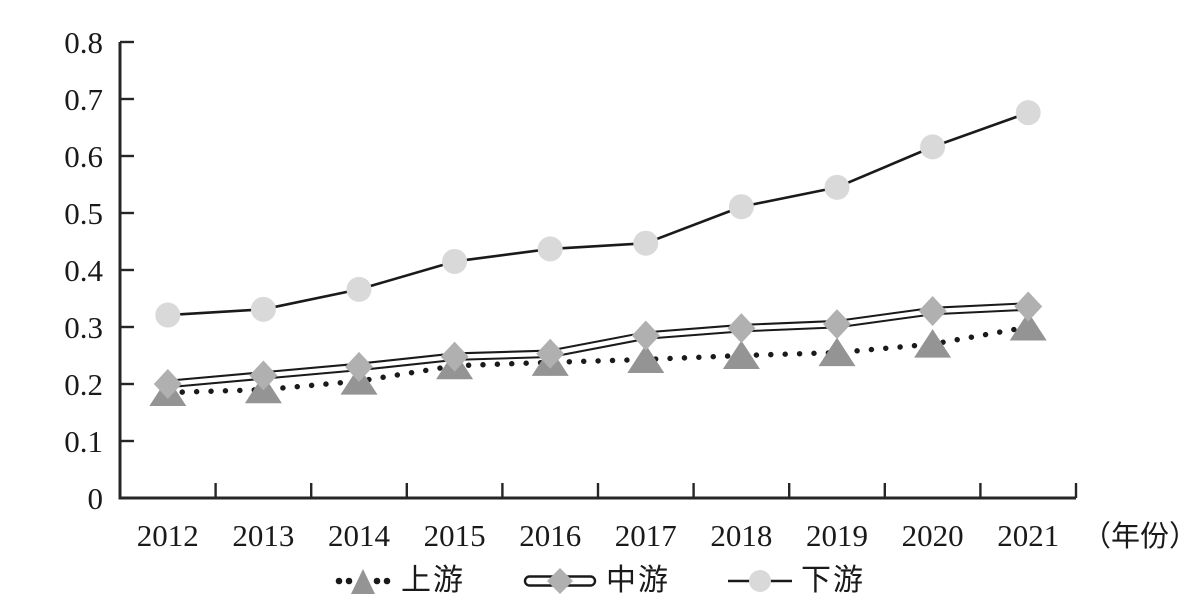 This screenshot has width=1199, height=609. Describe the element at coordinates (646, 535) in the screenshot. I see `x-tick-label: 2017` at that location.